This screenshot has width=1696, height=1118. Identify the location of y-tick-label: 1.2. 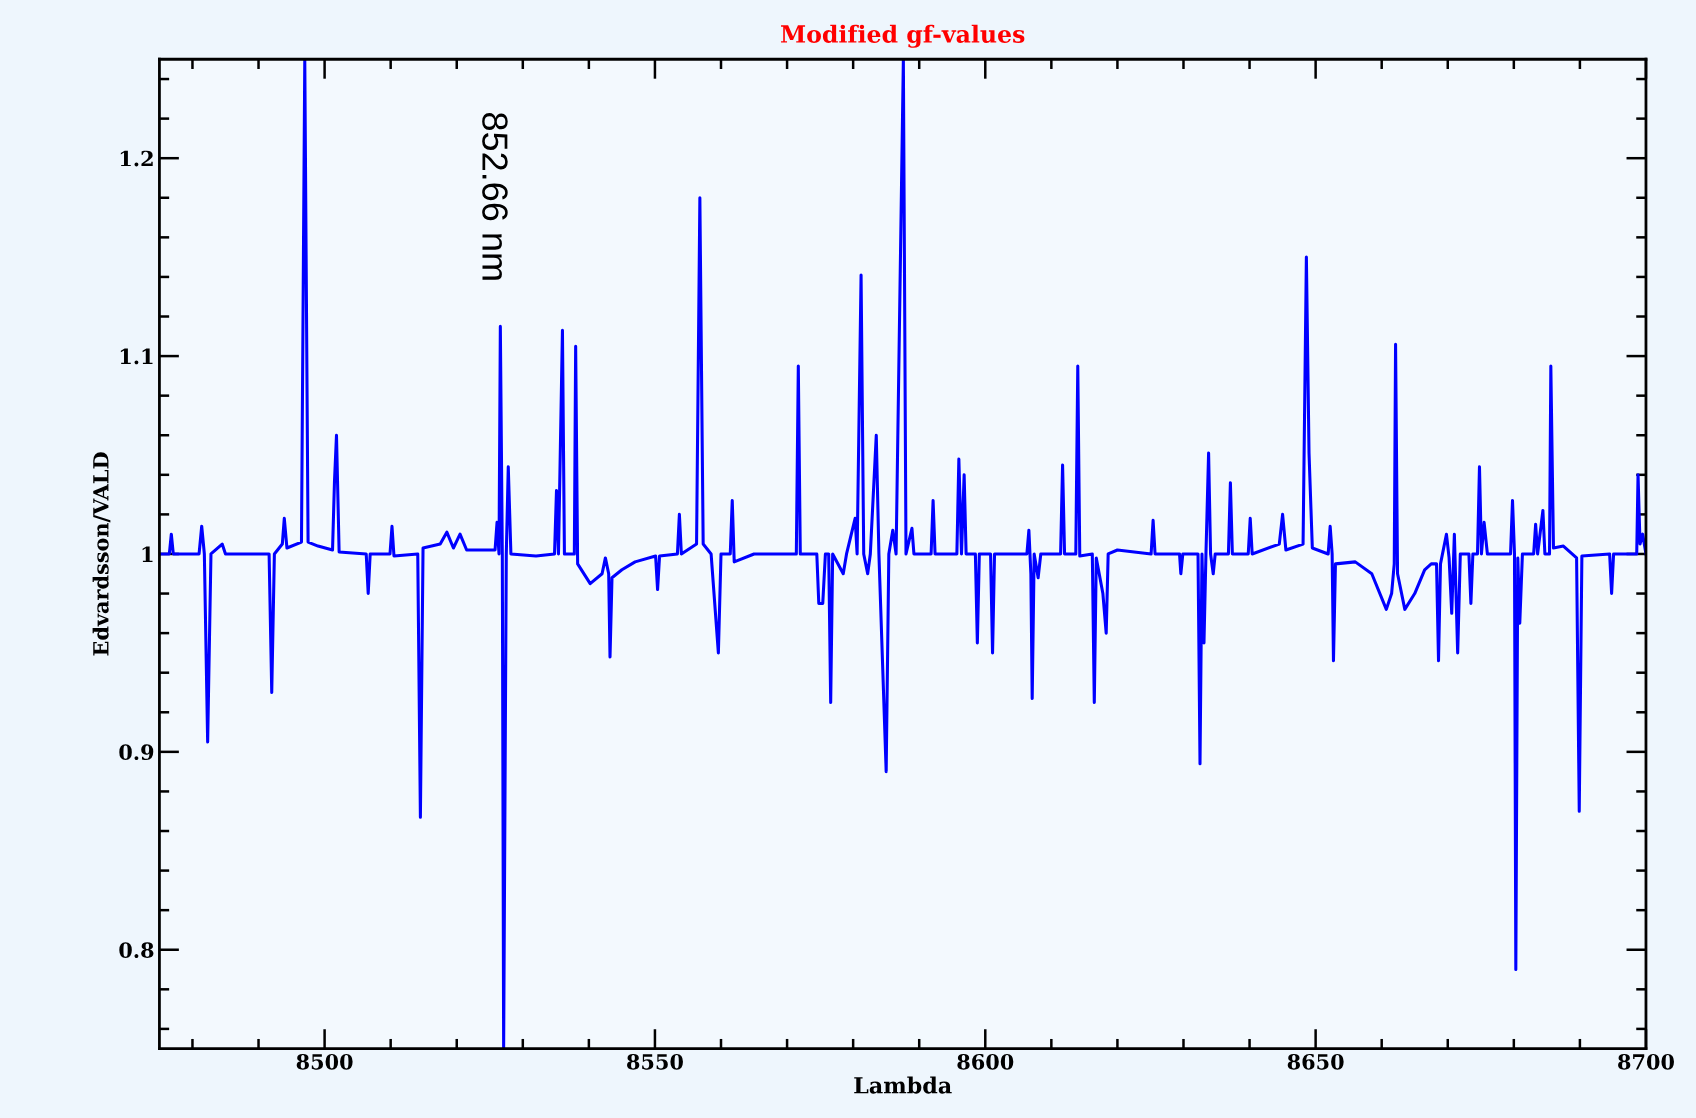
(136, 158).